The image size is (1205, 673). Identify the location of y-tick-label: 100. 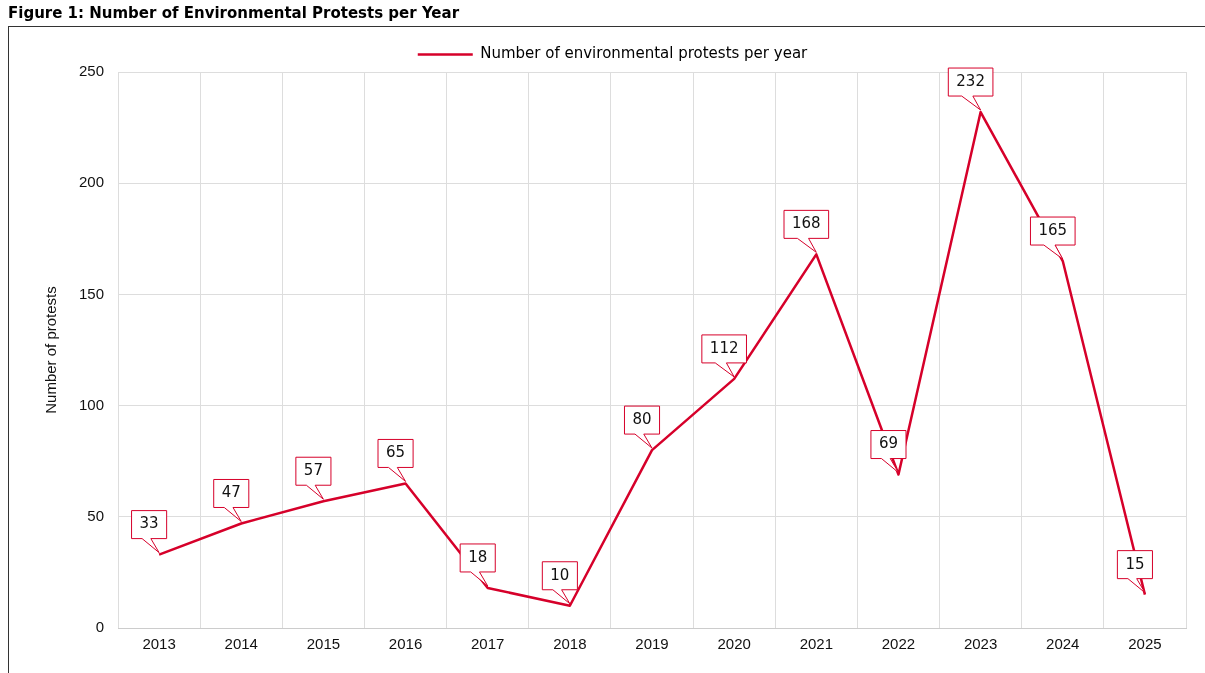
(92, 404).